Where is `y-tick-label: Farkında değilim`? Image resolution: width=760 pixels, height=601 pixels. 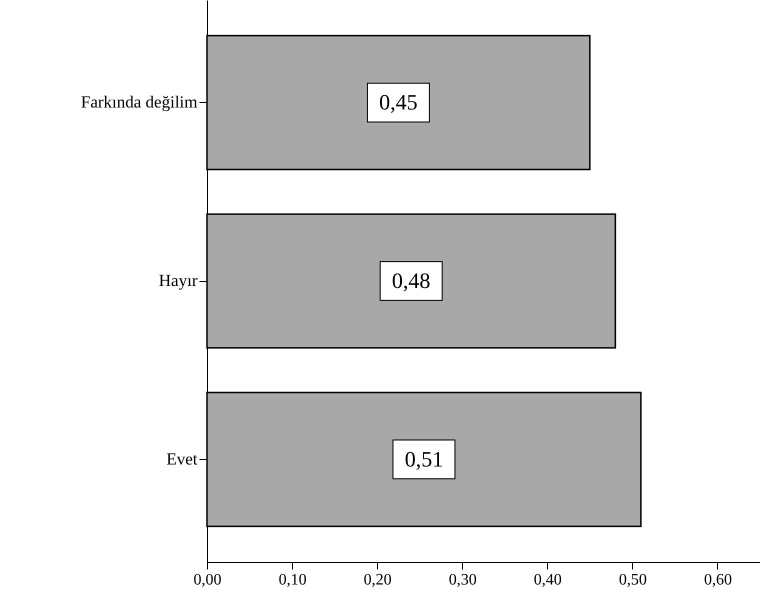 y-tick-label: Farkında değilim is located at coordinates (139, 102).